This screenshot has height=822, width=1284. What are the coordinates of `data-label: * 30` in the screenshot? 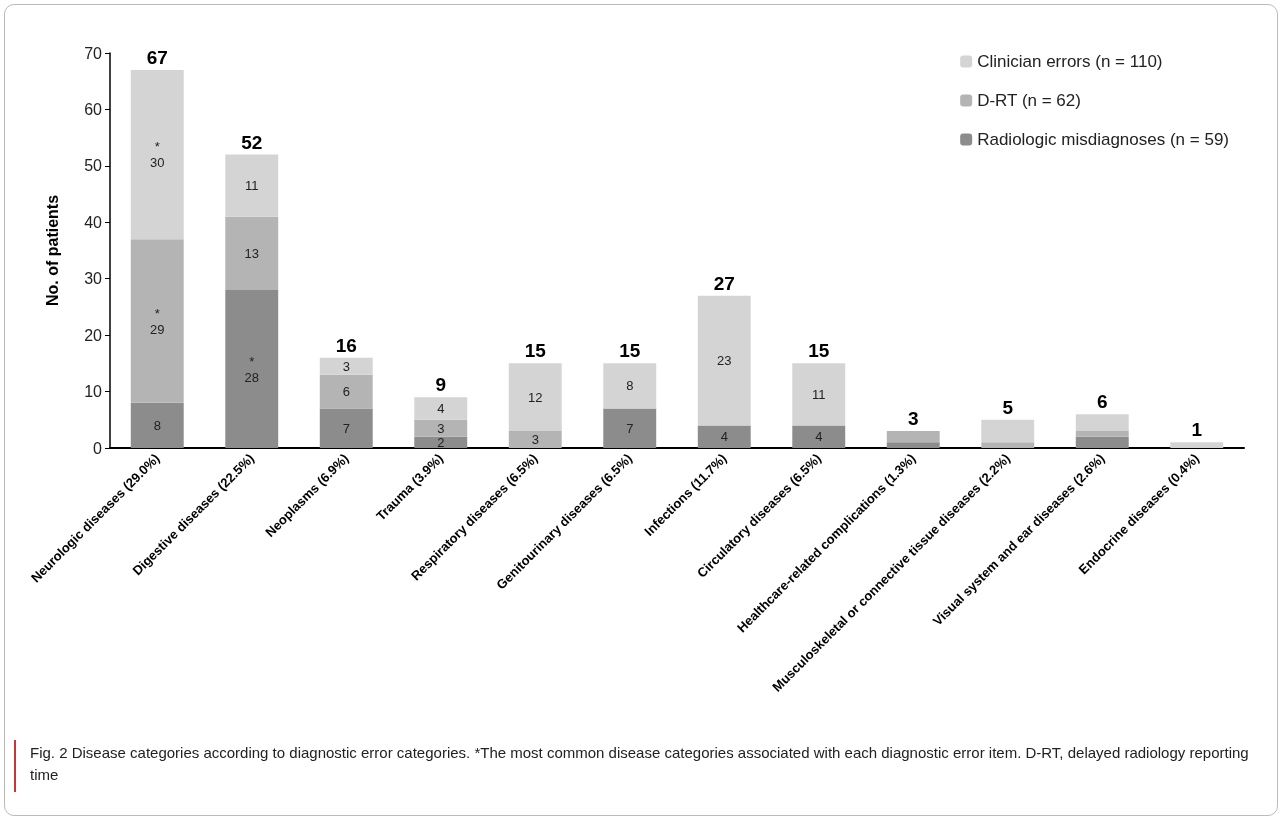 It's located at (157, 155).